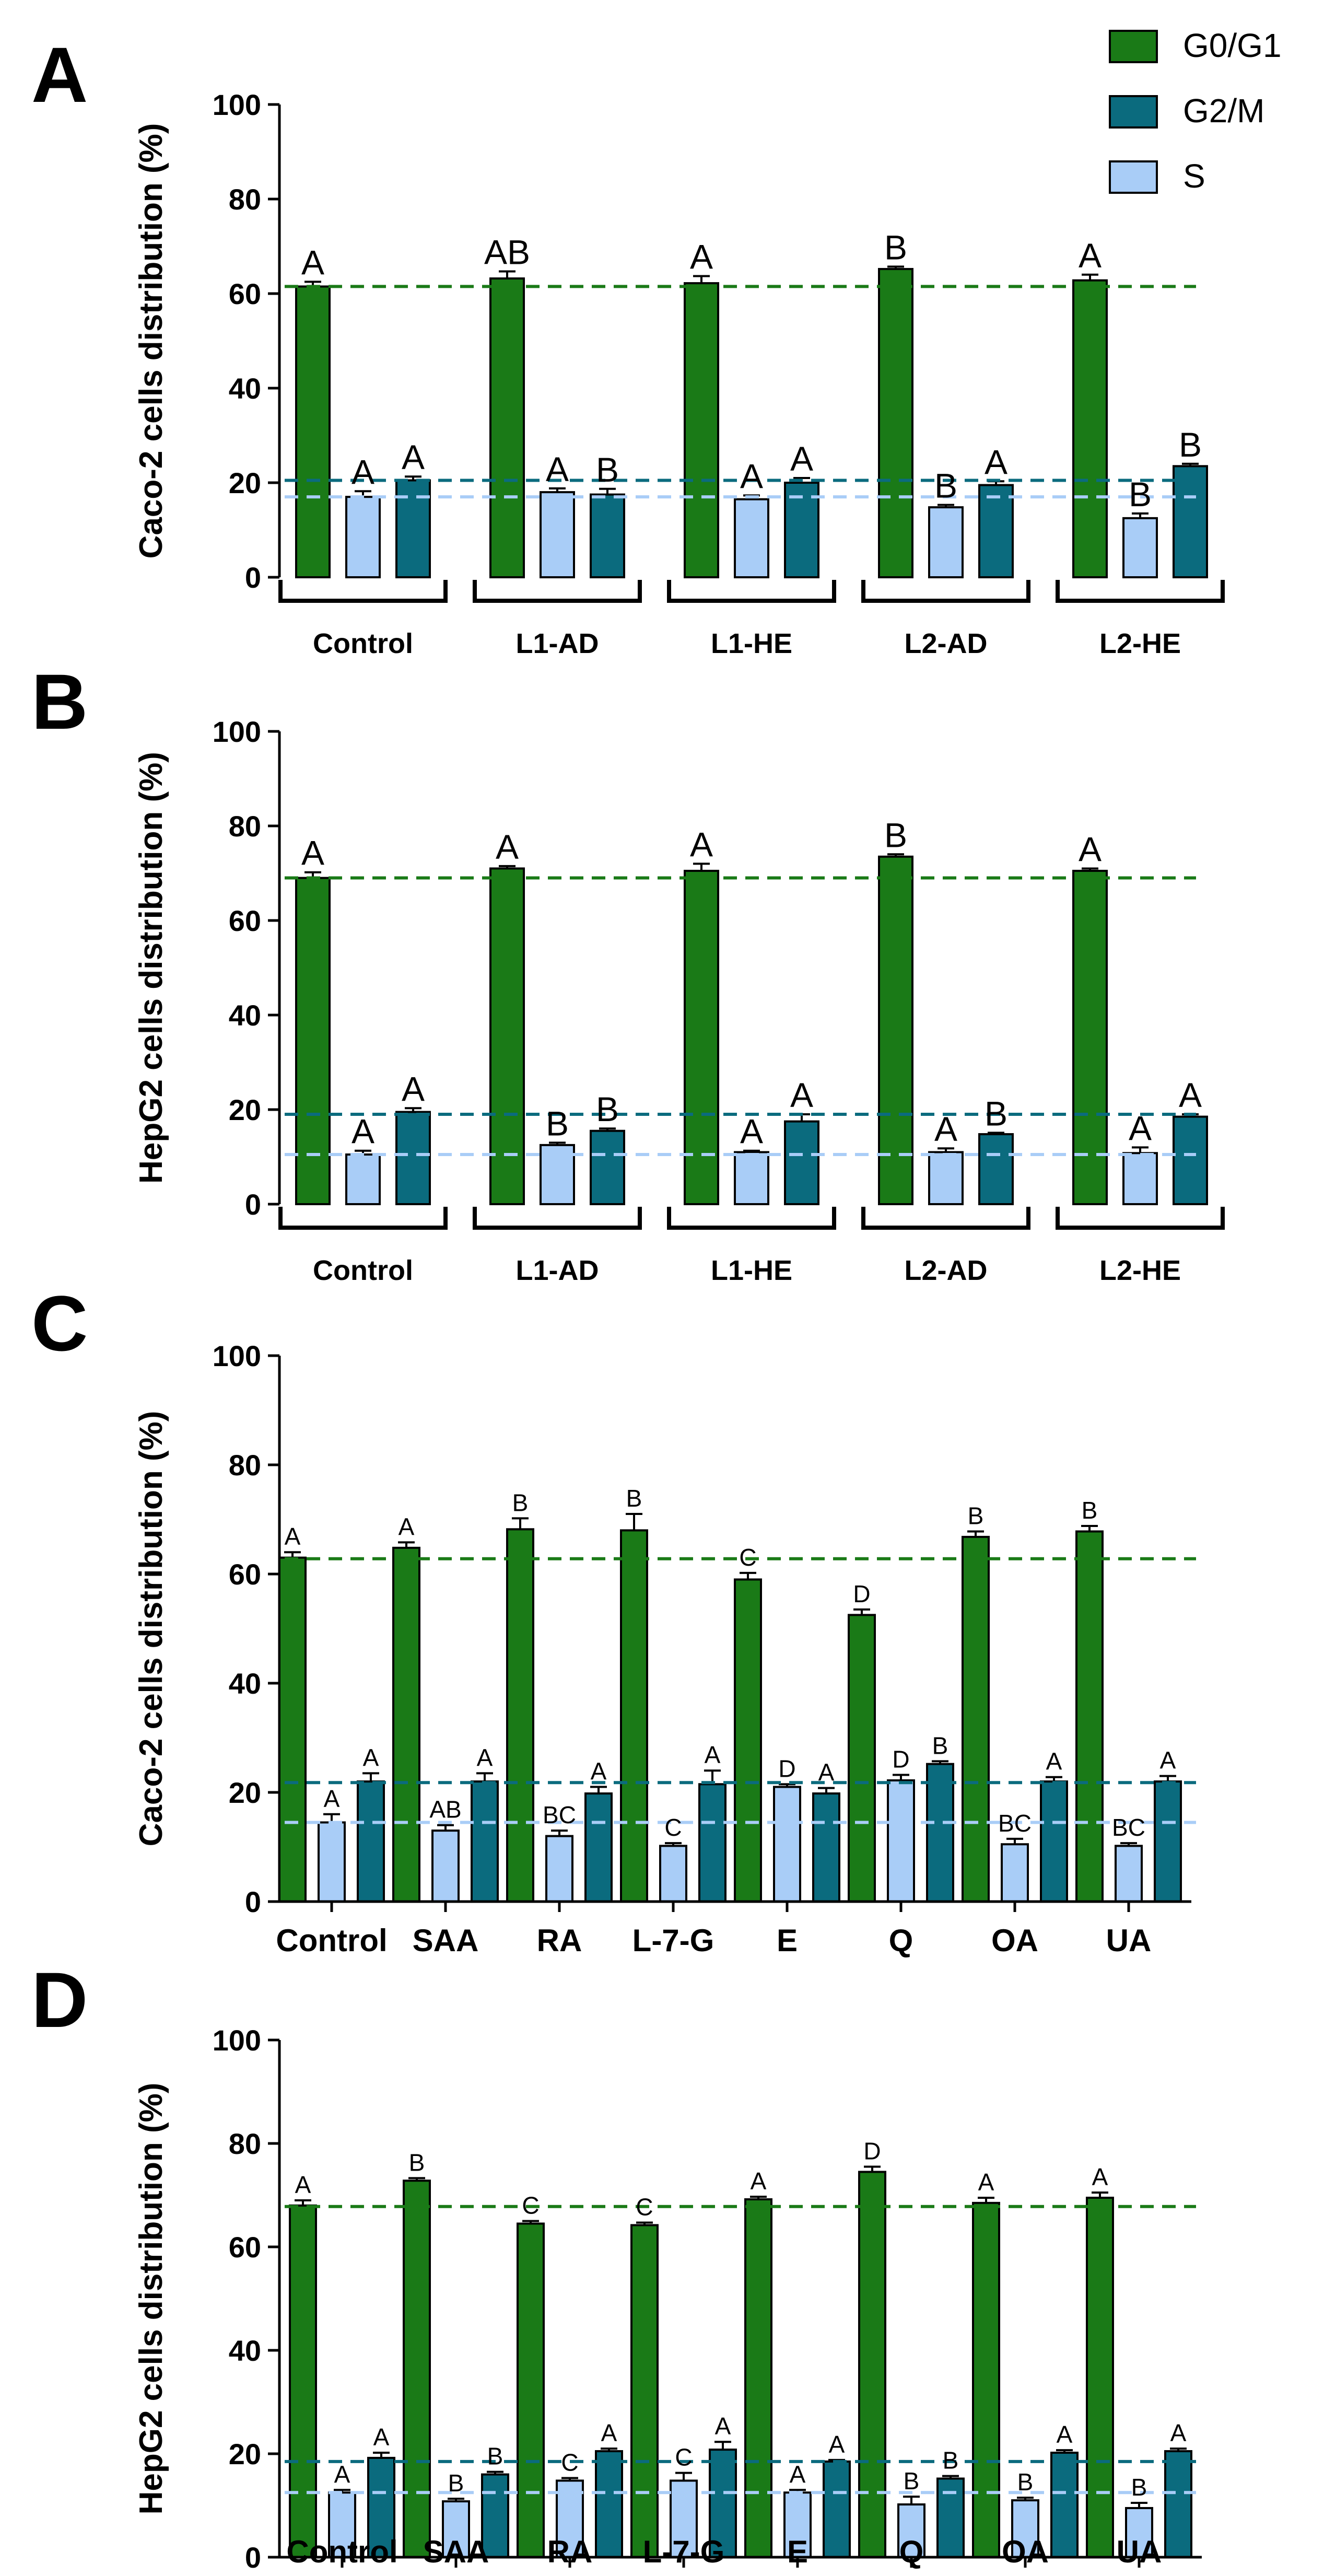  I want to click on category-label-l1-he: L1-HE, so click(751, 643).